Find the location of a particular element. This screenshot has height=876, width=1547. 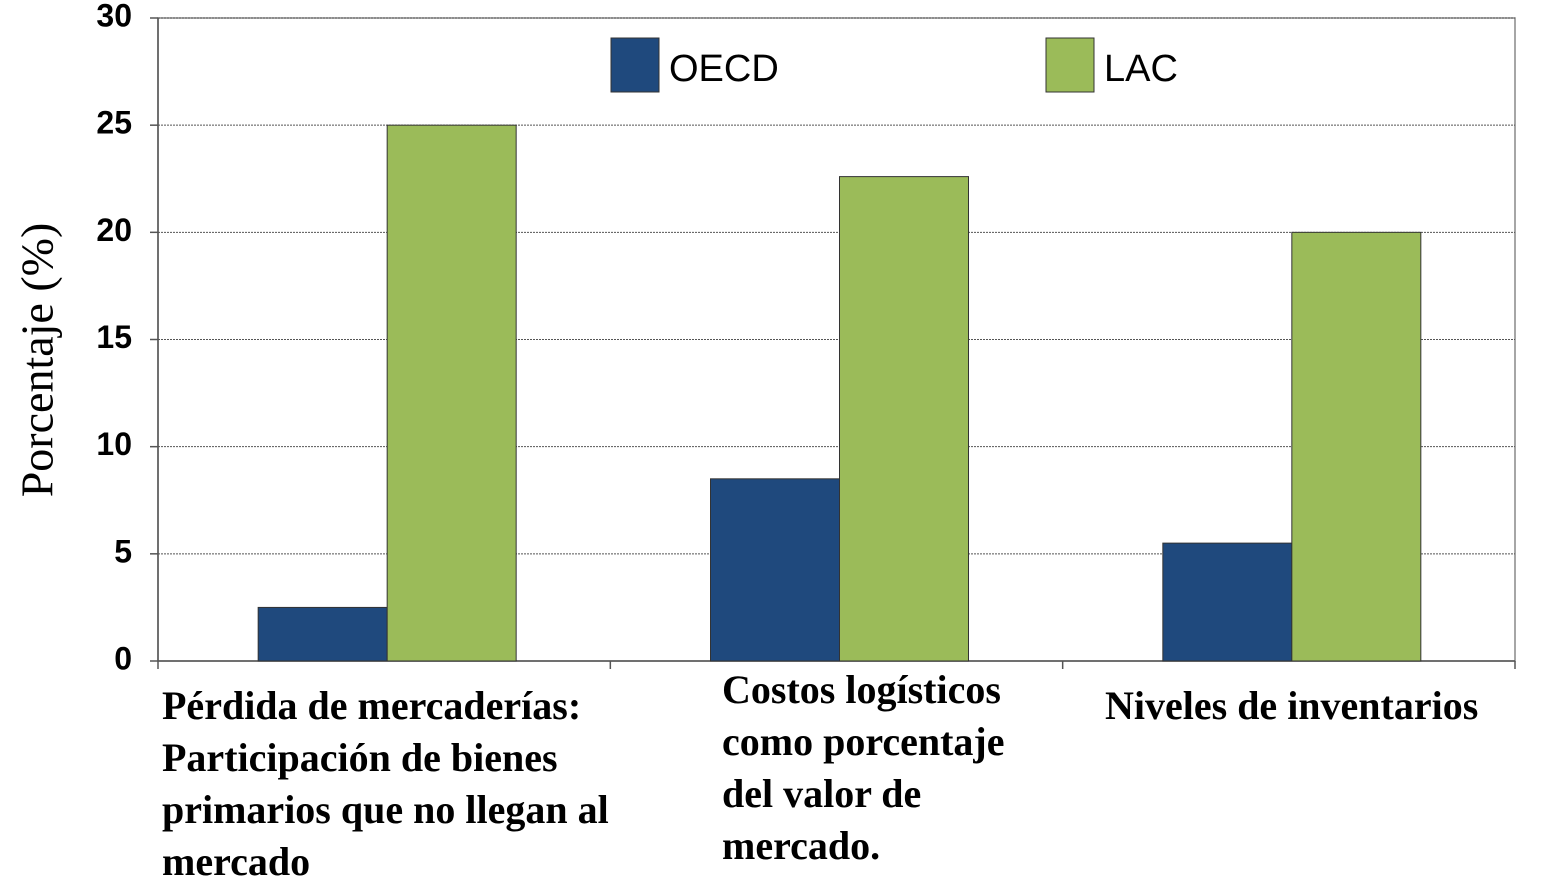

y-tick-label: 25 is located at coordinates (114, 123).